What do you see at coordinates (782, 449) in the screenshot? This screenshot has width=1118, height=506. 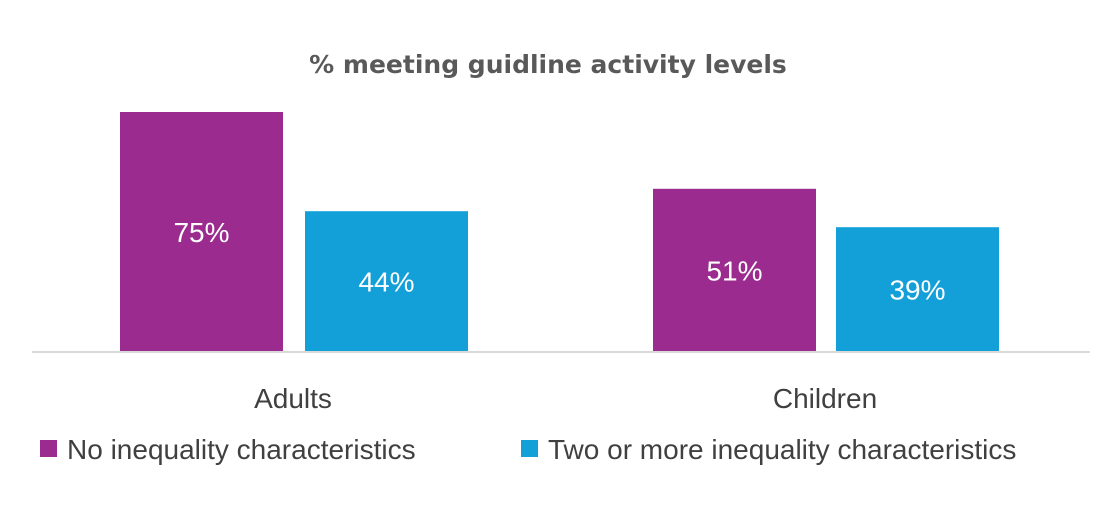 I see `legend-label-series-2: Two or more inequality characteristics` at bounding box center [782, 449].